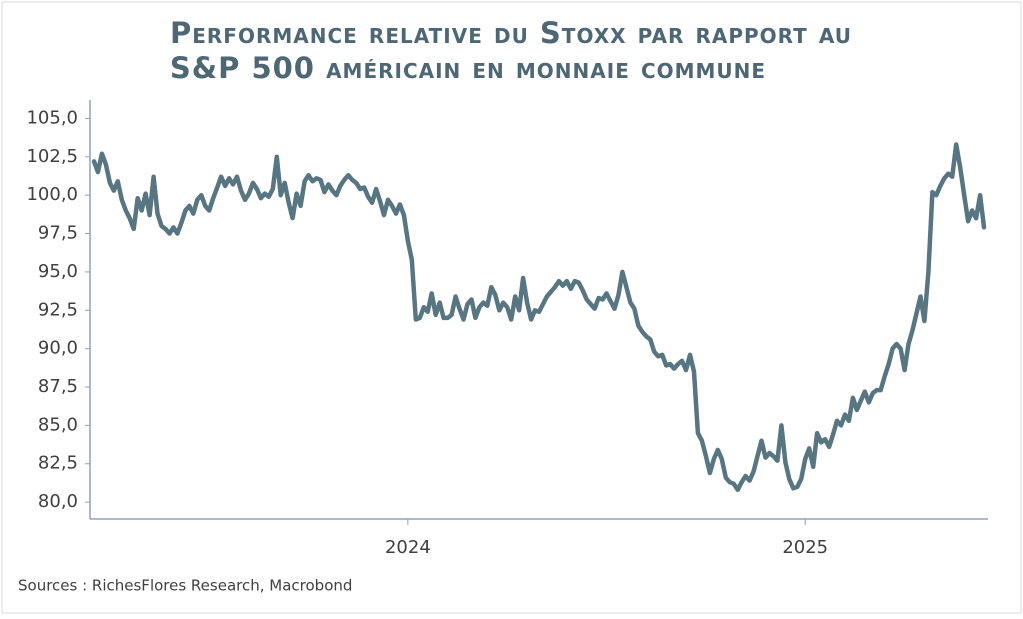  What do you see at coordinates (58, 424) in the screenshot?
I see `y-tick-label: 85,0` at bounding box center [58, 424].